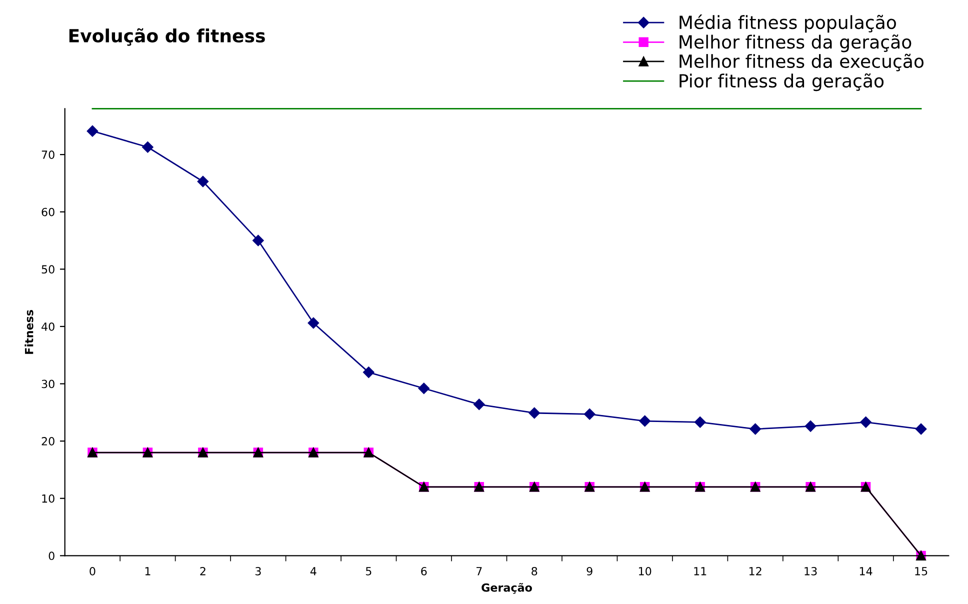 The height and width of the screenshot is (604, 968). Describe the element at coordinates (48, 384) in the screenshot. I see `y-tick-label: 30` at that location.